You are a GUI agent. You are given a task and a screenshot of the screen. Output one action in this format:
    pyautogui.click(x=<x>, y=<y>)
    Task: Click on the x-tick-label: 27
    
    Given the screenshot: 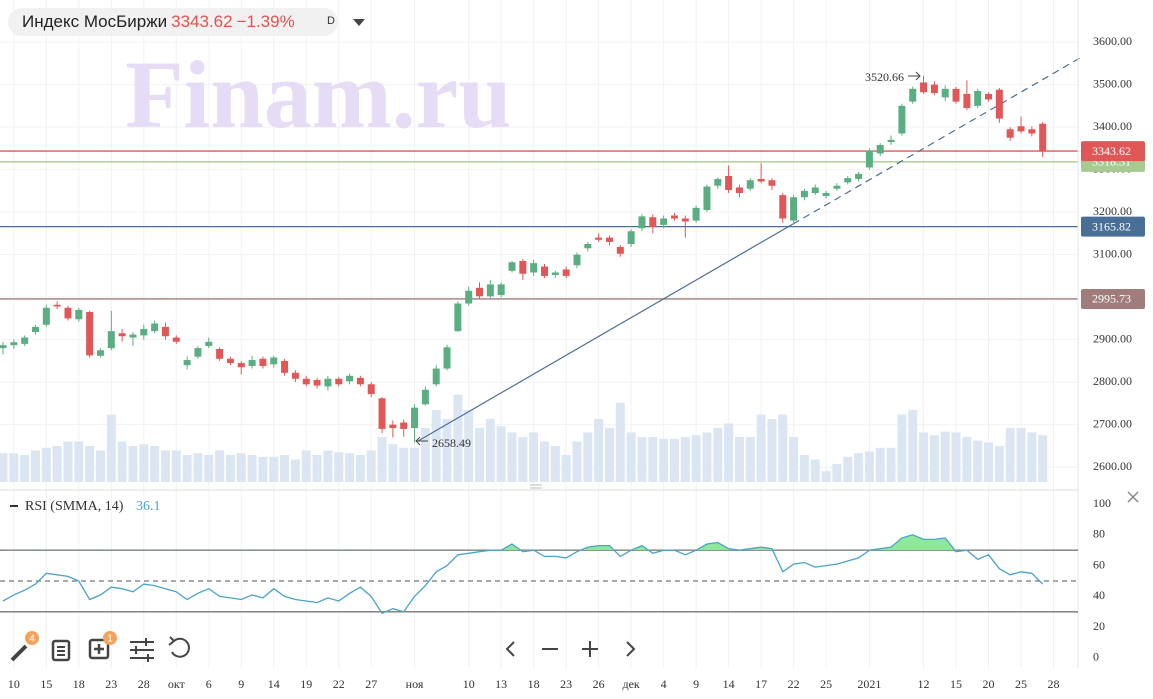 What is the action you would take?
    pyautogui.click(x=371, y=684)
    